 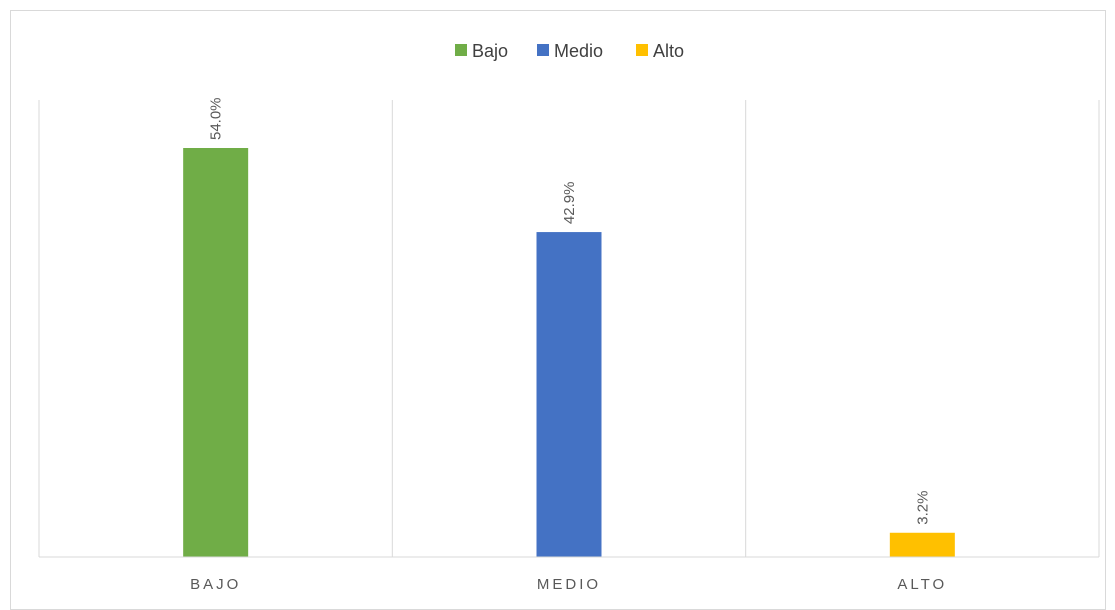 What do you see at coordinates (569, 395) in the screenshot?
I see `bar-medio` at bounding box center [569, 395].